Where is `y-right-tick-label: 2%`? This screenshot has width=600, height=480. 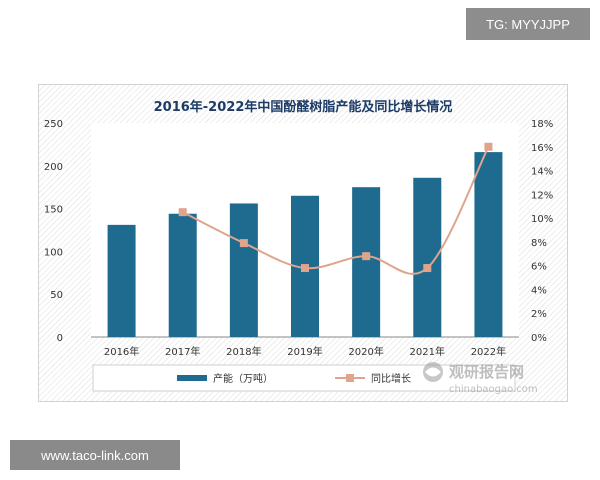 y-right-tick-label: 2% is located at coordinates (539, 314).